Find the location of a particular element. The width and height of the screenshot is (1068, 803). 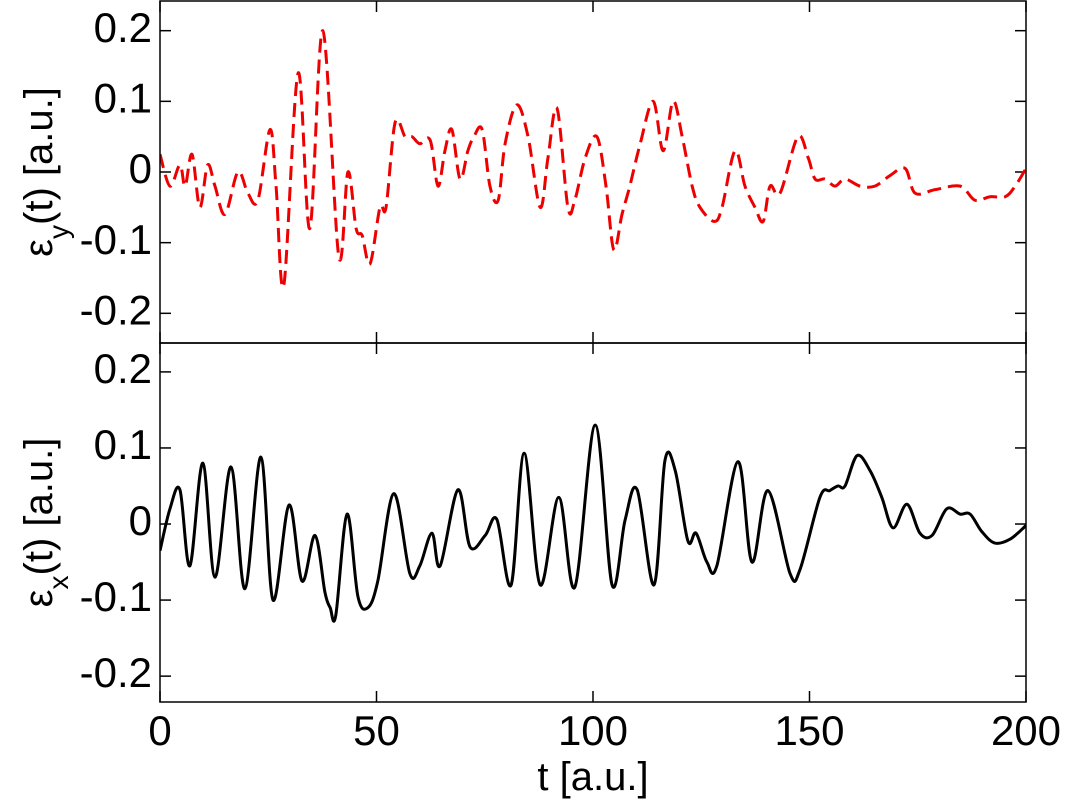

y-axis-label: εy(t) [a.u.] is located at coordinates (45, 172).